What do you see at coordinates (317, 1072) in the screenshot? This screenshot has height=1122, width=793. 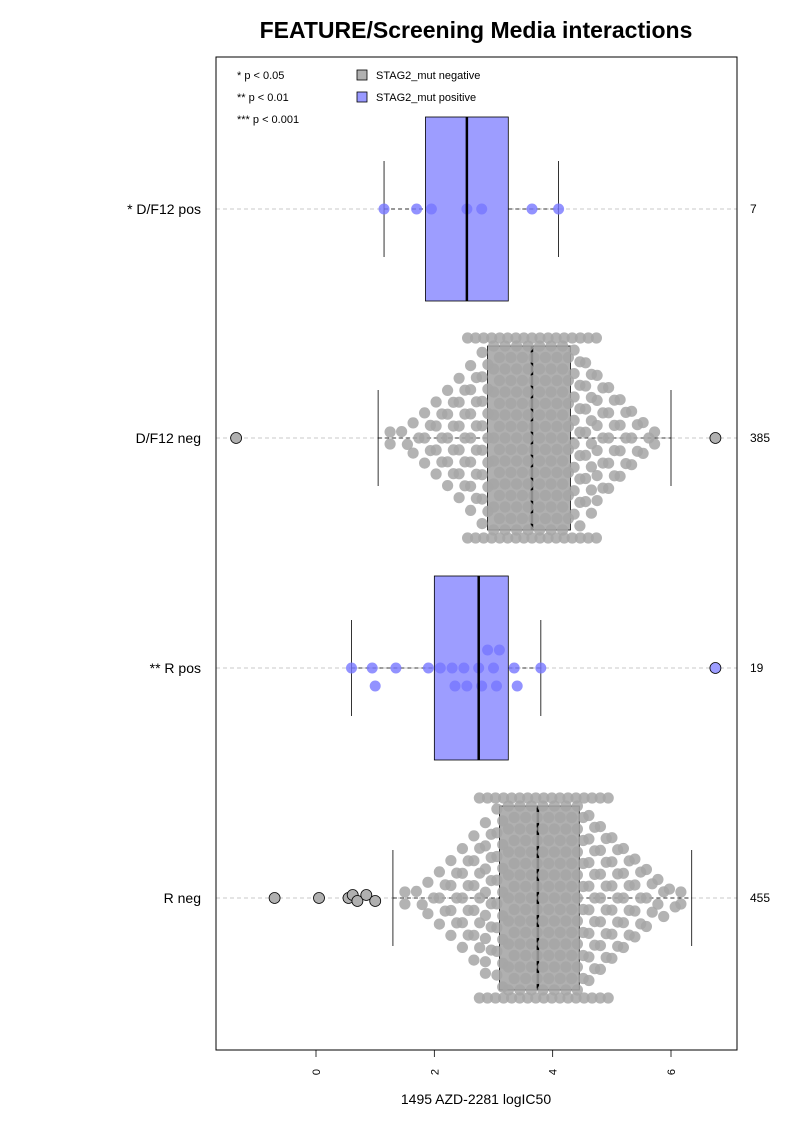 I see `x-tick-label: 0` at bounding box center [317, 1072].